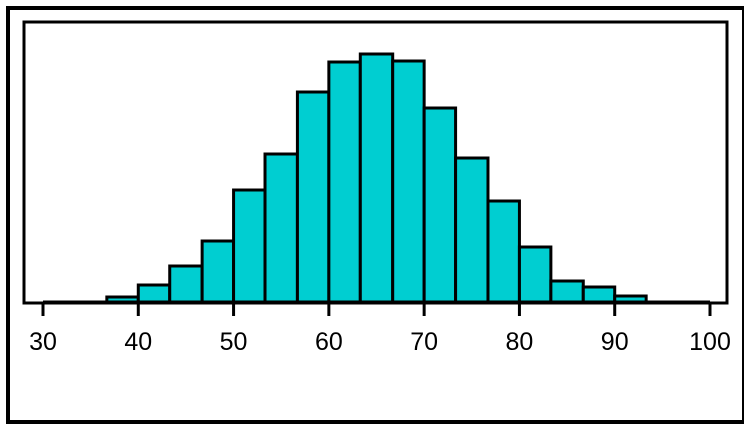 The width and height of the screenshot is (744, 437). What do you see at coordinates (234, 342) in the screenshot?
I see `x-tick-label: 50` at bounding box center [234, 342].